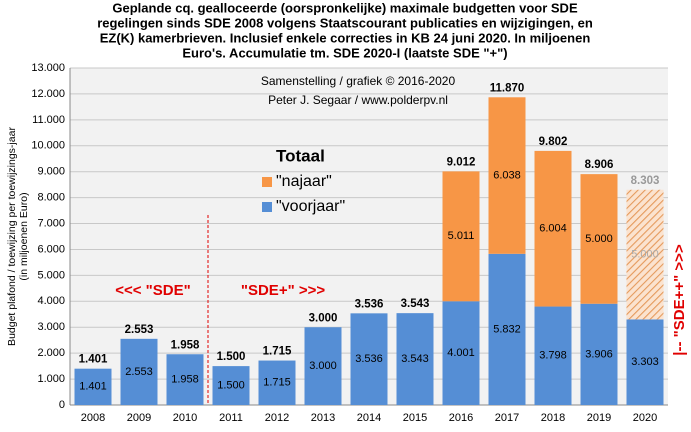 The image size is (691, 432). I want to click on x-tick-label: 2016, so click(461, 418).